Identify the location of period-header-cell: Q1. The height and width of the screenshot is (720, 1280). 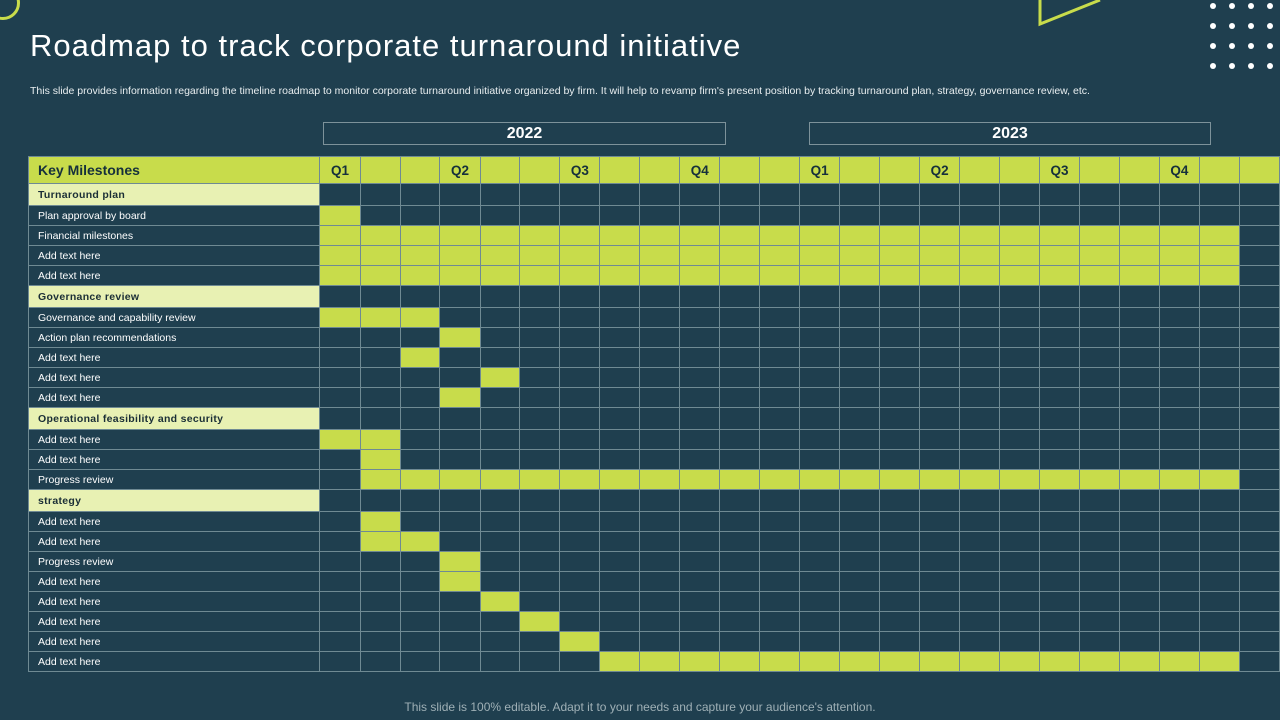
(820, 170).